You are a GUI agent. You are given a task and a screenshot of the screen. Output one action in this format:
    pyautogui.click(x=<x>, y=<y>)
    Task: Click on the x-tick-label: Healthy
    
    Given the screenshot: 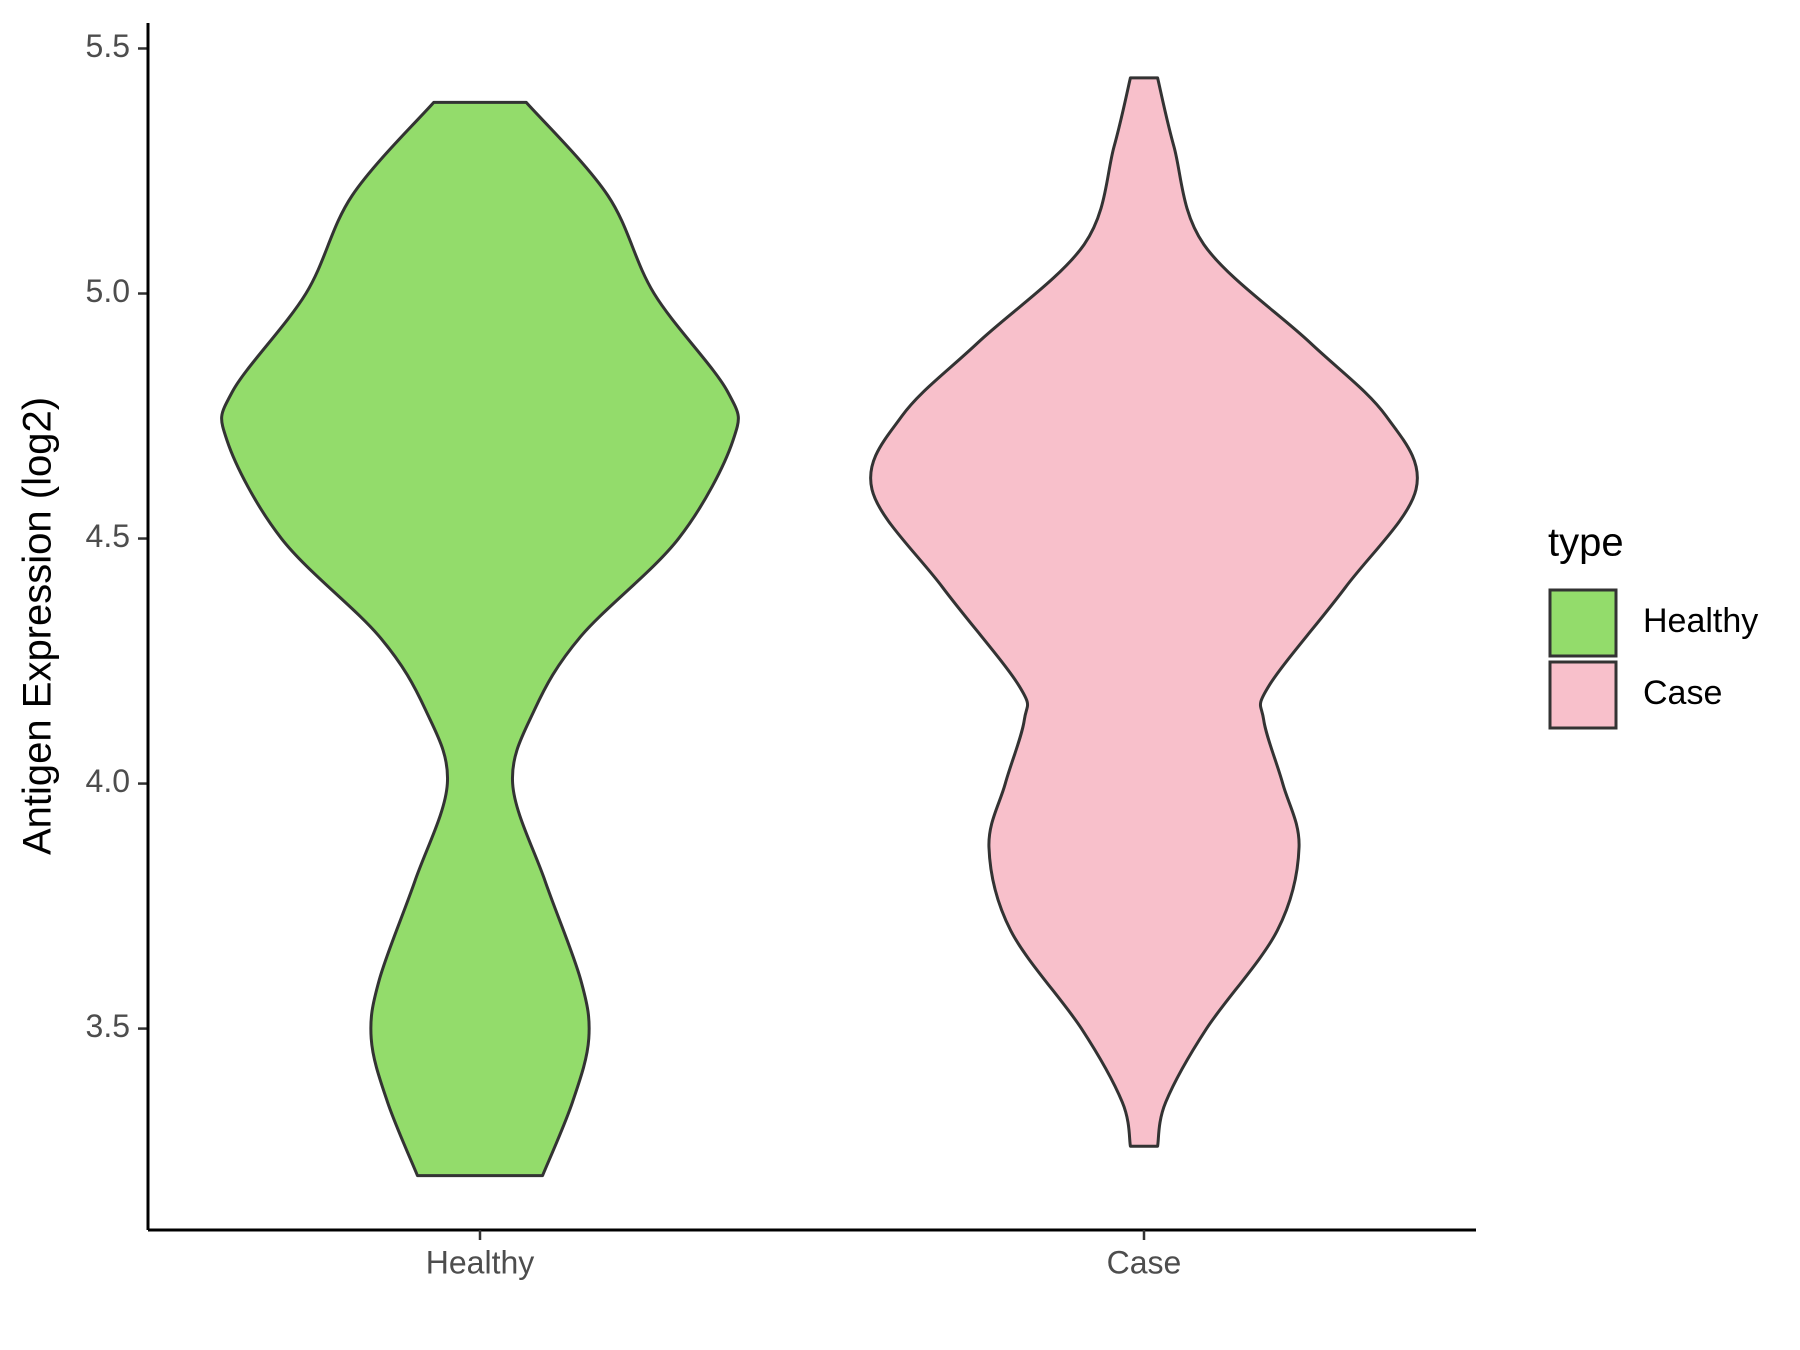 What is the action you would take?
    pyautogui.click(x=480, y=1262)
    